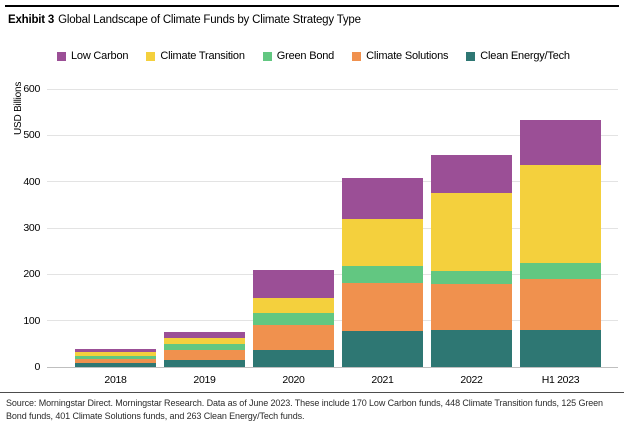 The height and width of the screenshot is (437, 624). What do you see at coordinates (31, 228) in the screenshot?
I see `y-tick-label-300: 300` at bounding box center [31, 228].